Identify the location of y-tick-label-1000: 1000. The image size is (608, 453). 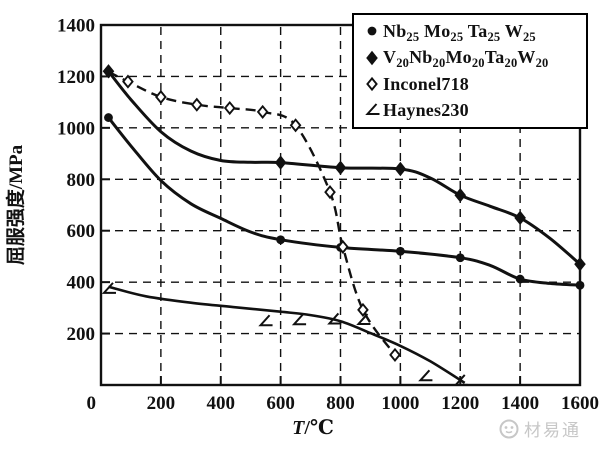
(76, 128).